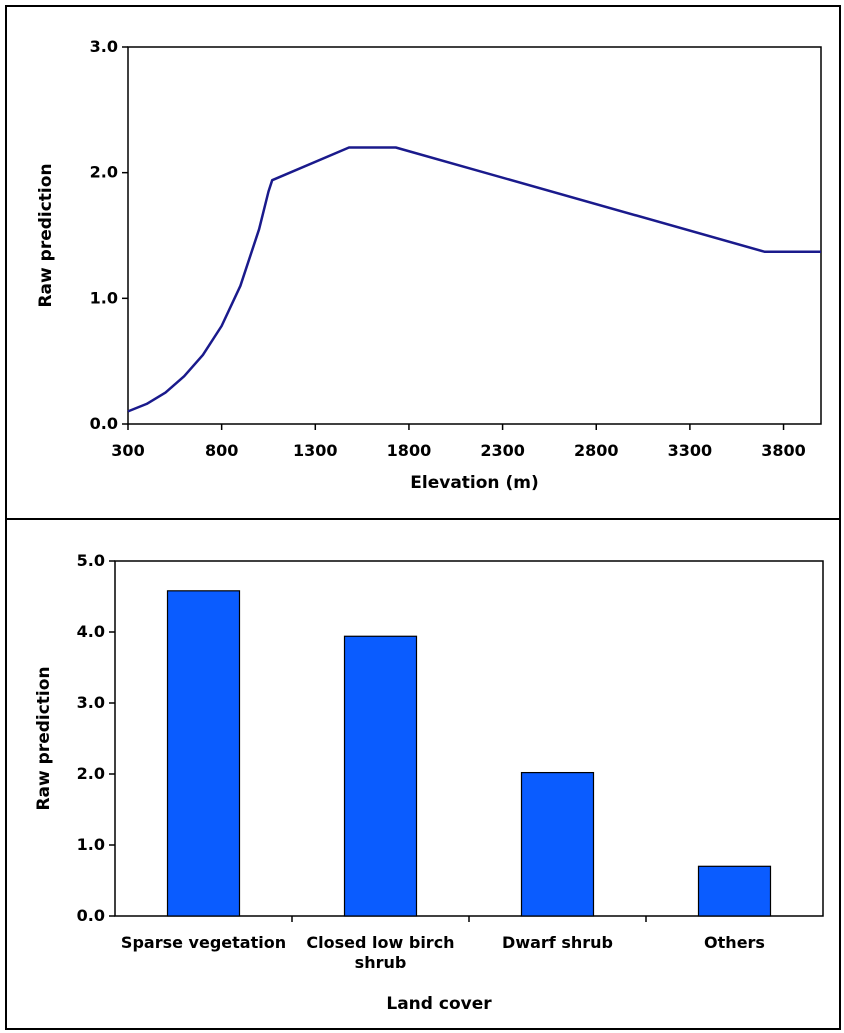  Describe the element at coordinates (439, 1004) in the screenshot. I see `x-axis-title: Land cover` at that location.